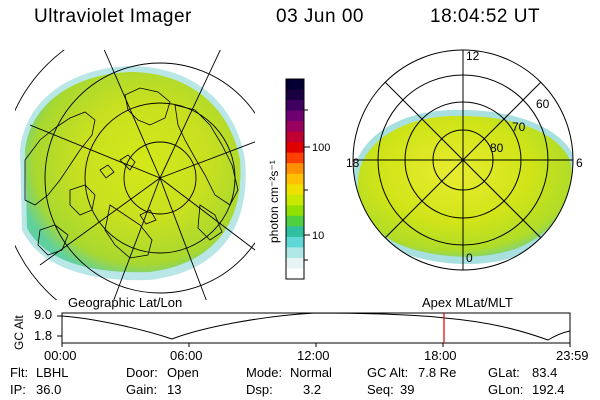 The width and height of the screenshot is (600, 400). Describe the element at coordinates (113, 16) in the screenshot. I see `image-title: Ultraviolet Imager` at that location.